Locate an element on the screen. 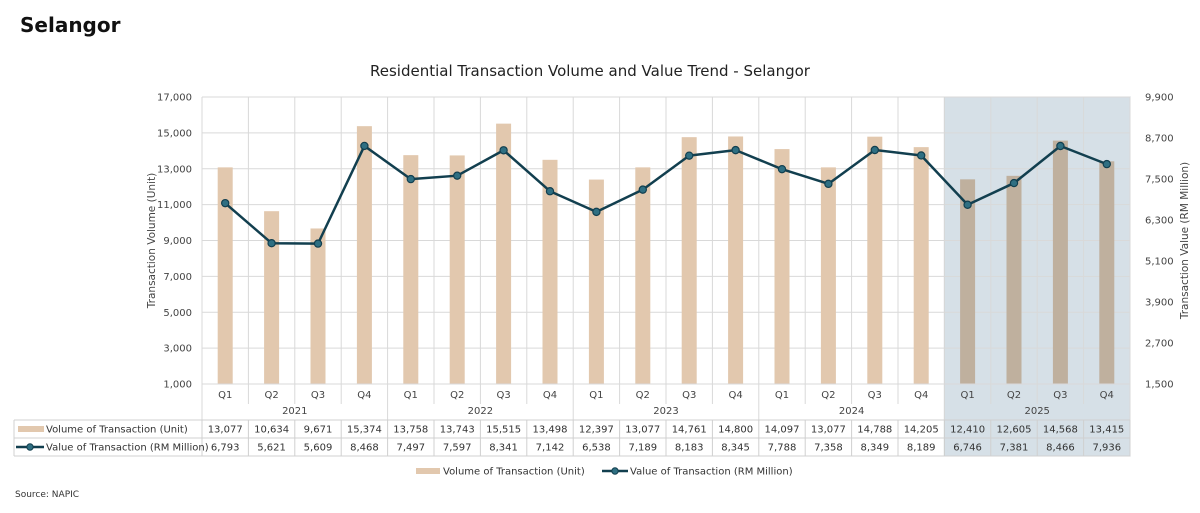 The image size is (1200, 513). y-tick-right: 1,500 is located at coordinates (1159, 385).